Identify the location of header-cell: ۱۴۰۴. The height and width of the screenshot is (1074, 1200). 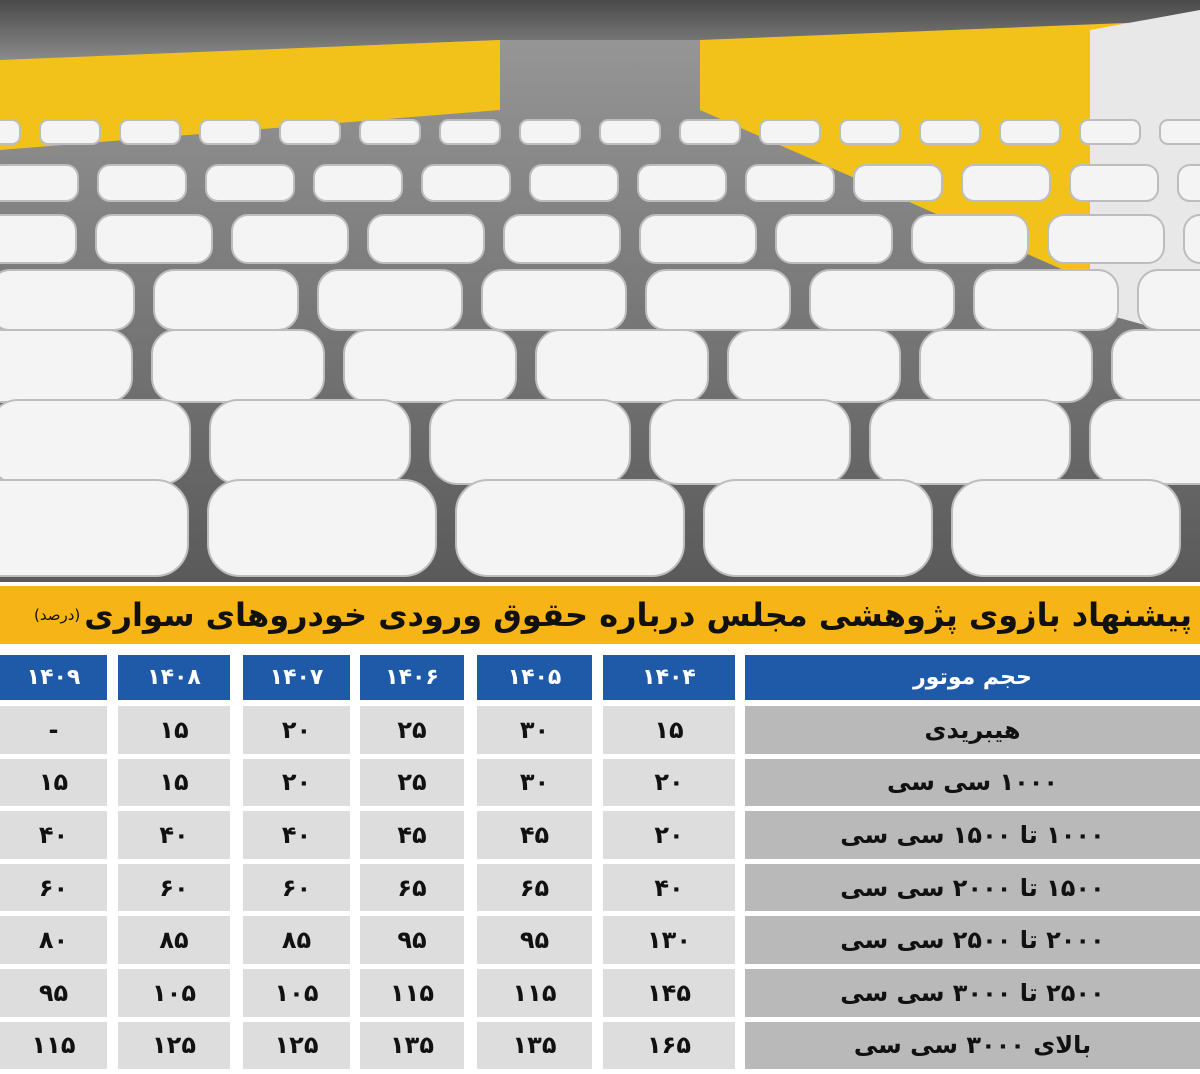
(669, 677).